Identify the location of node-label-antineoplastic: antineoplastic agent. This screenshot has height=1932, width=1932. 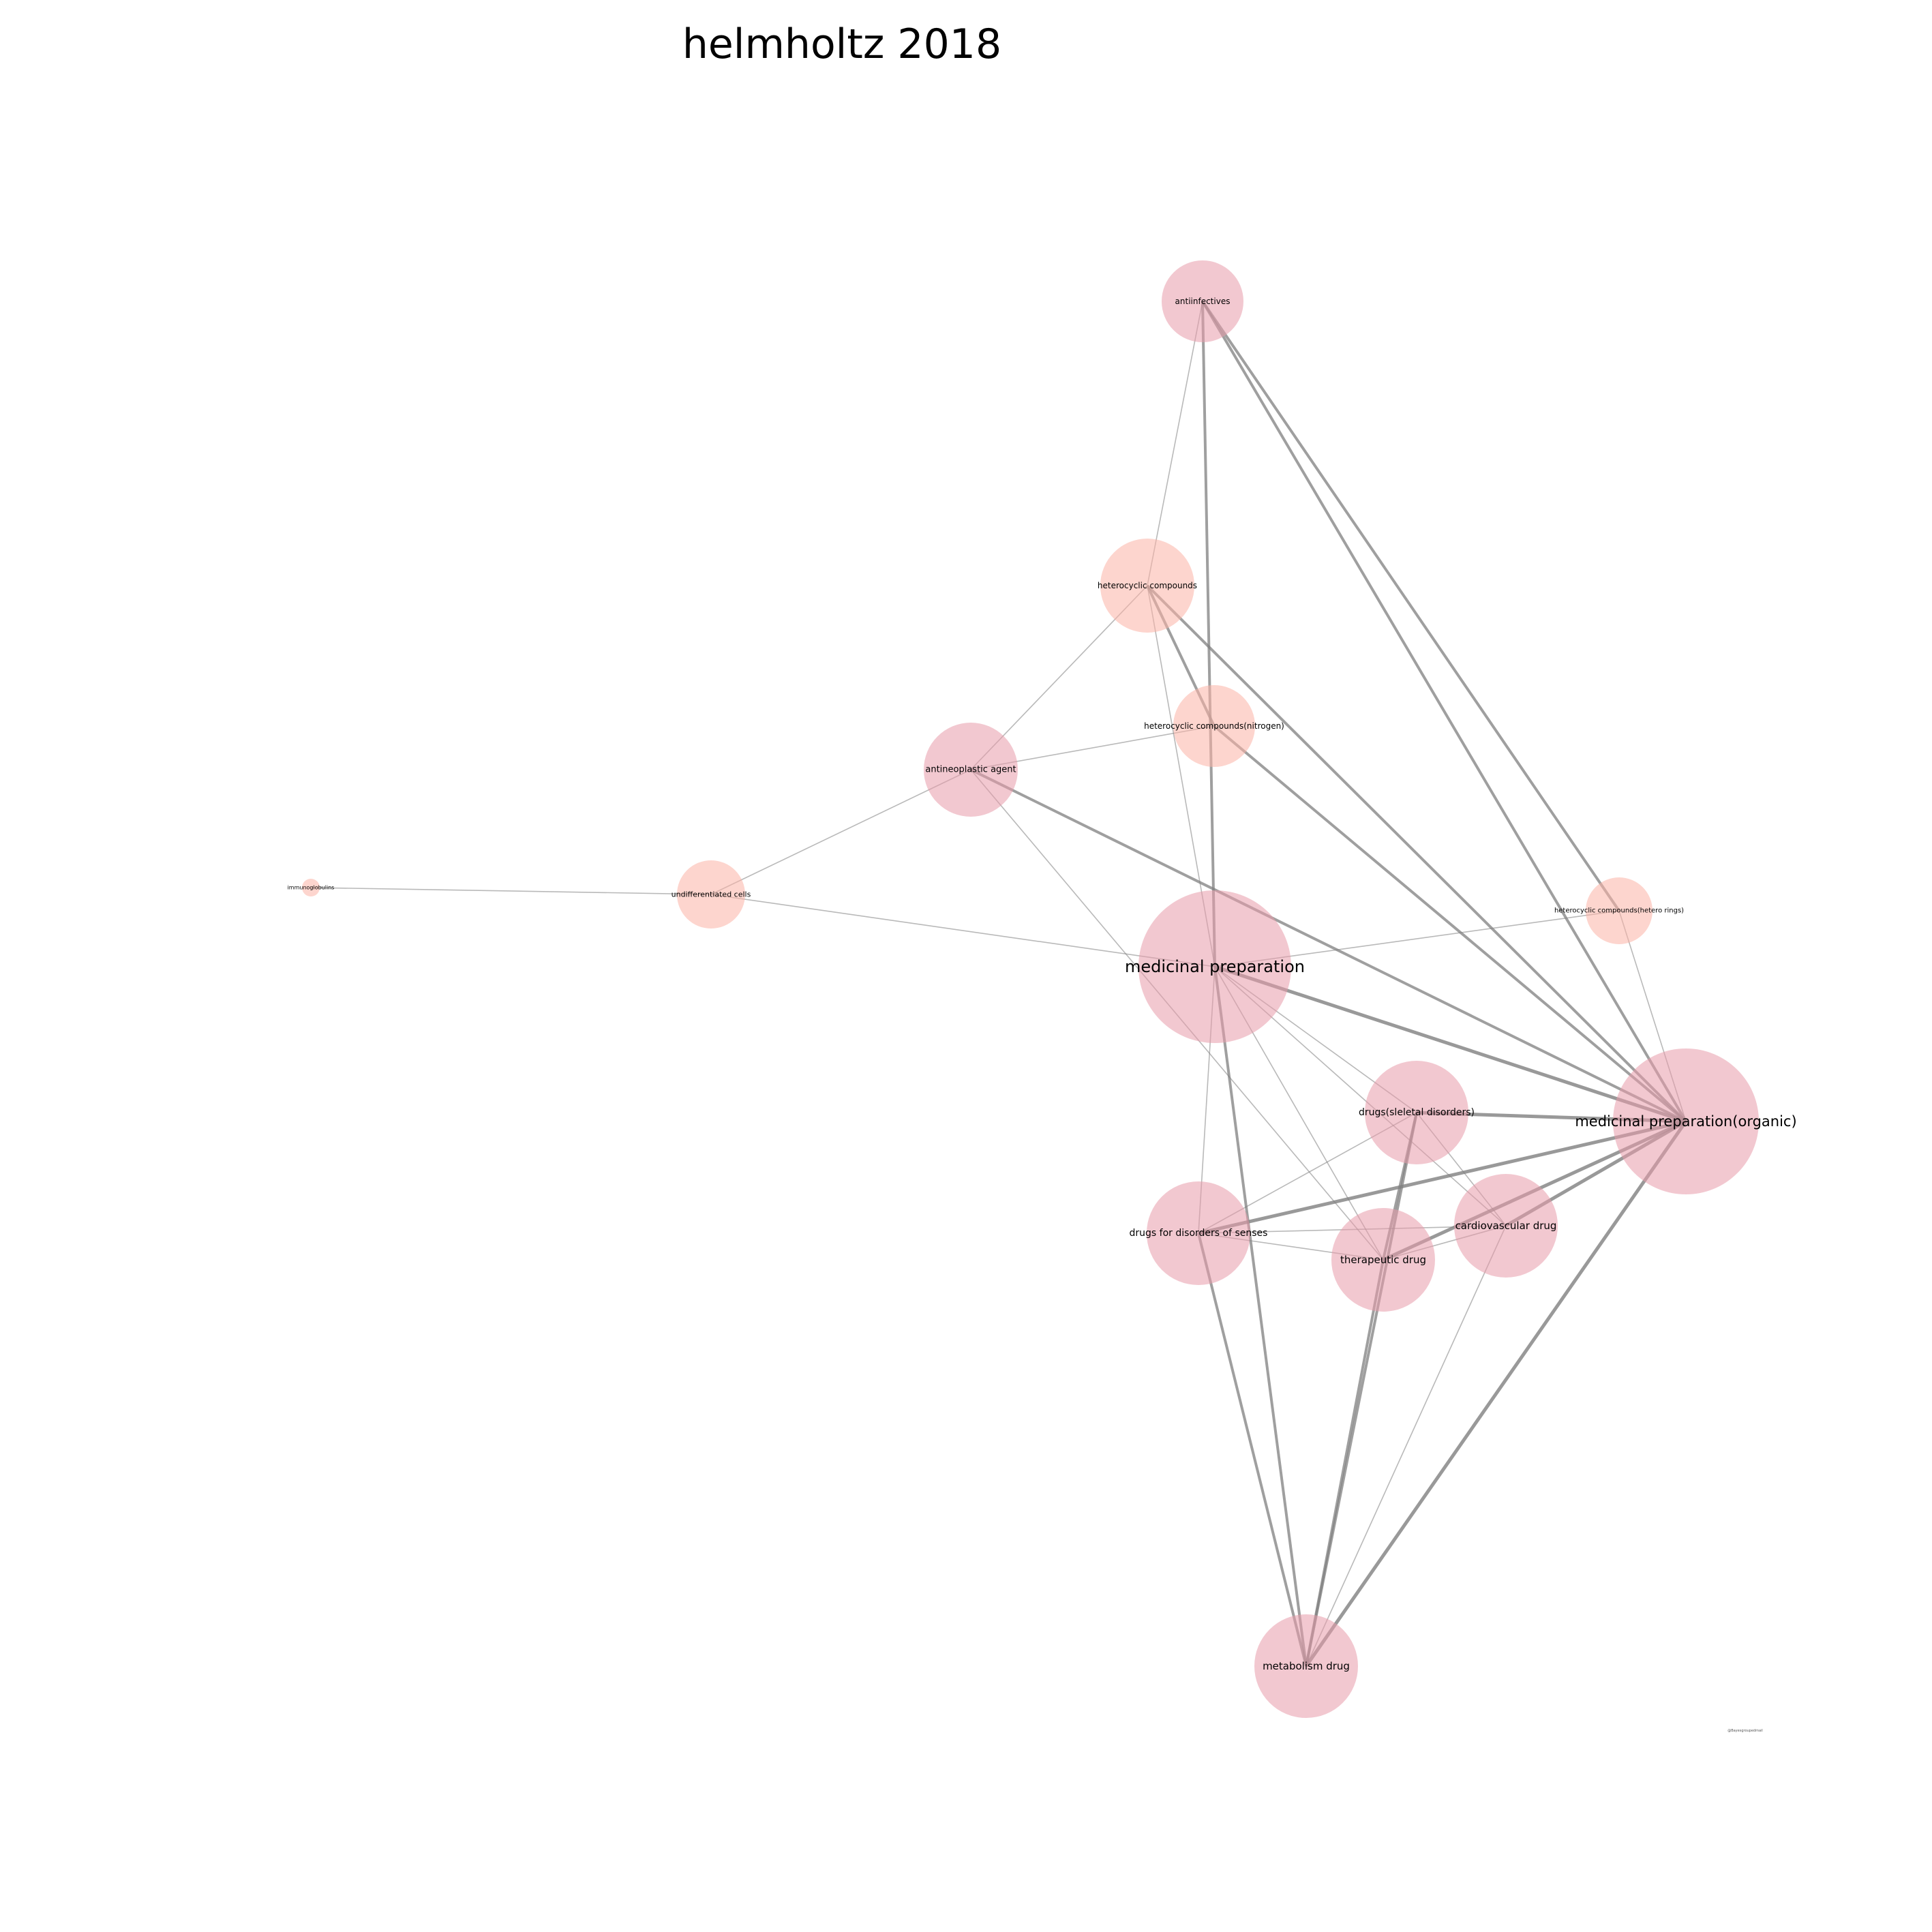
(971, 770).